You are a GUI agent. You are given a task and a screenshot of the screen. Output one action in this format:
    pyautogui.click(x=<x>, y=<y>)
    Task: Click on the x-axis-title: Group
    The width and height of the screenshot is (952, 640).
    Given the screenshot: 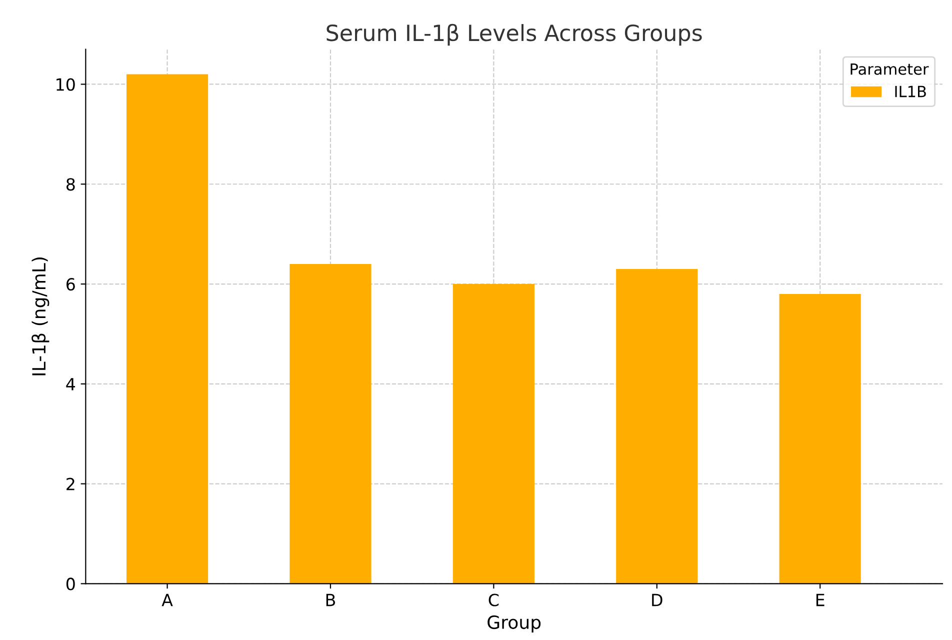 What is the action you would take?
    pyautogui.click(x=514, y=624)
    